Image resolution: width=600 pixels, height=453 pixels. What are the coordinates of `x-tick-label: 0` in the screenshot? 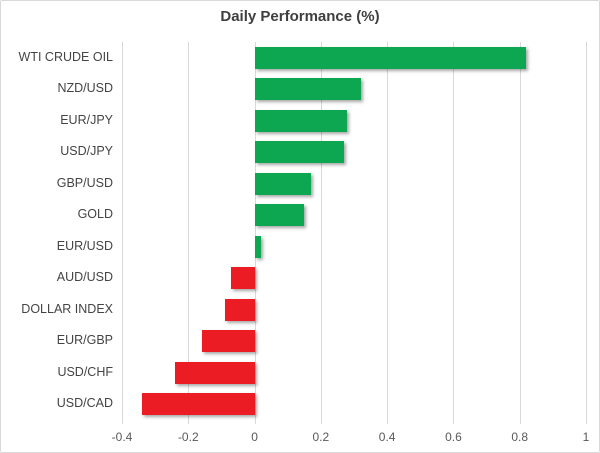 It's located at (254, 437).